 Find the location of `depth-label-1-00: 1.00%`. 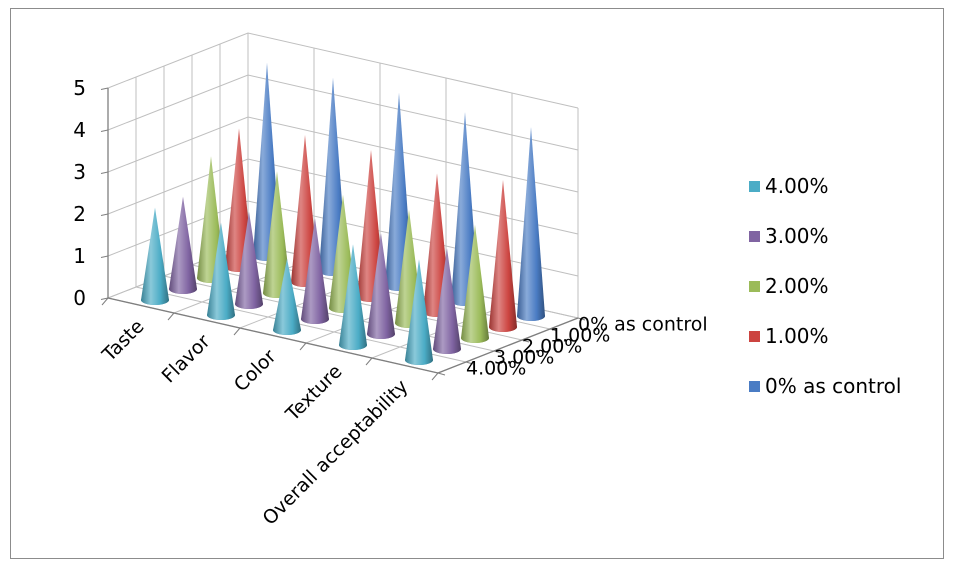

depth-label-1-00: 1.00% is located at coordinates (580, 336).